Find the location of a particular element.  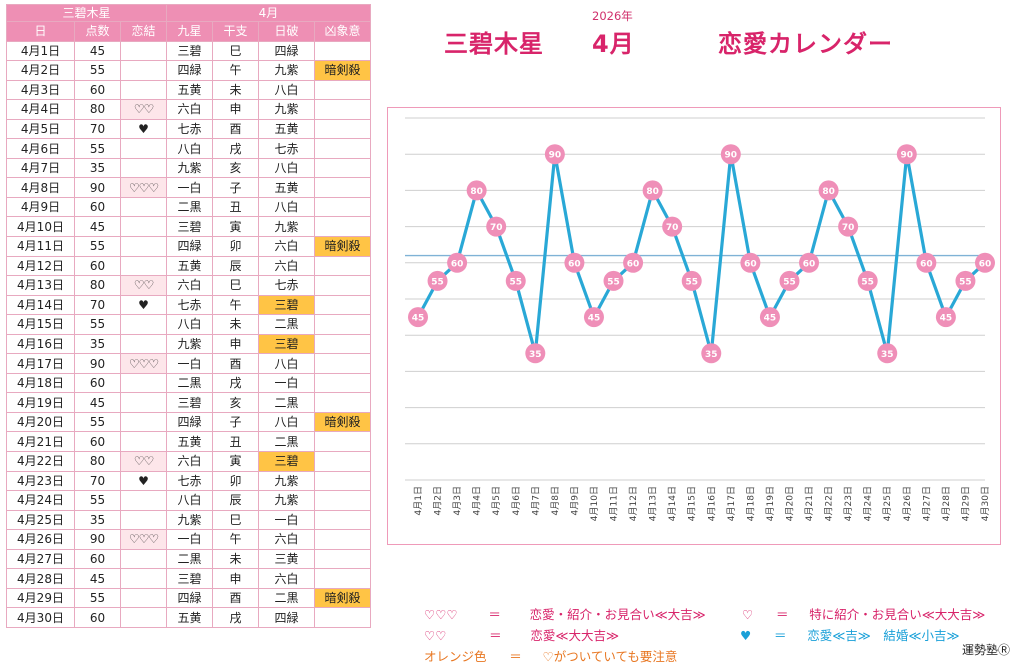

table-row: 4月18日 60 二黒戌一白 is located at coordinates (188, 383).